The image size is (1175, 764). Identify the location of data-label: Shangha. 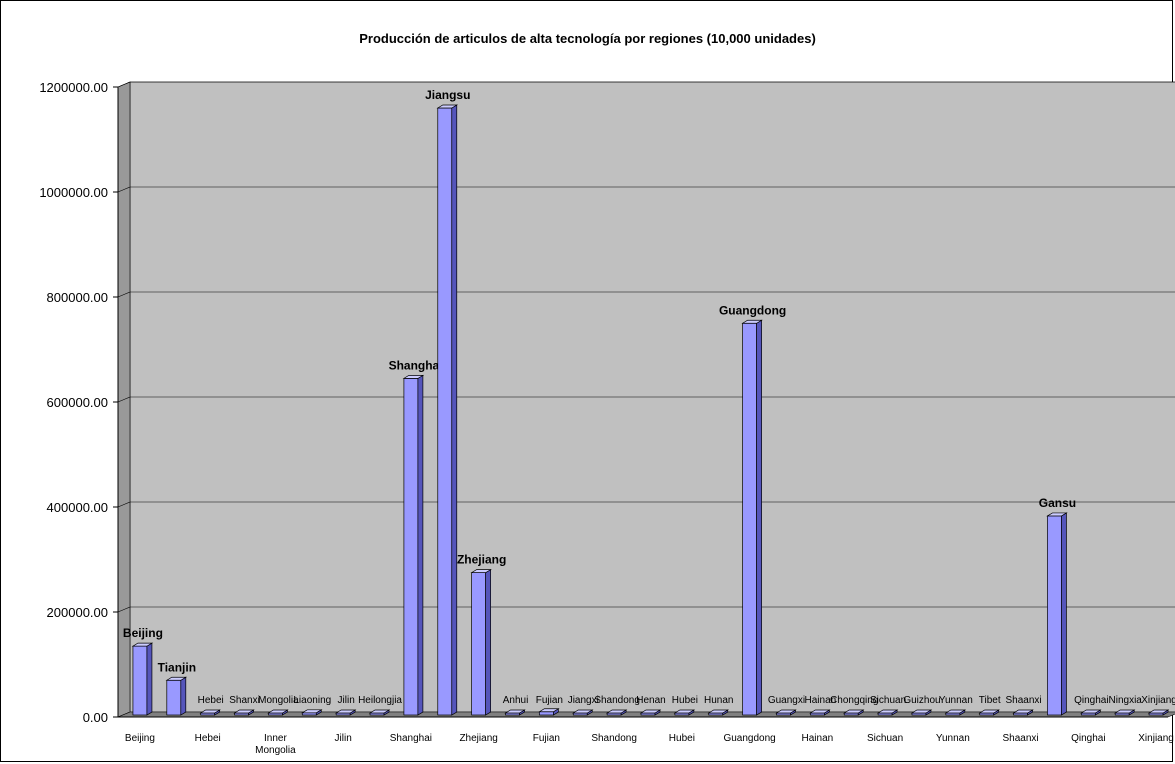
(414, 365).